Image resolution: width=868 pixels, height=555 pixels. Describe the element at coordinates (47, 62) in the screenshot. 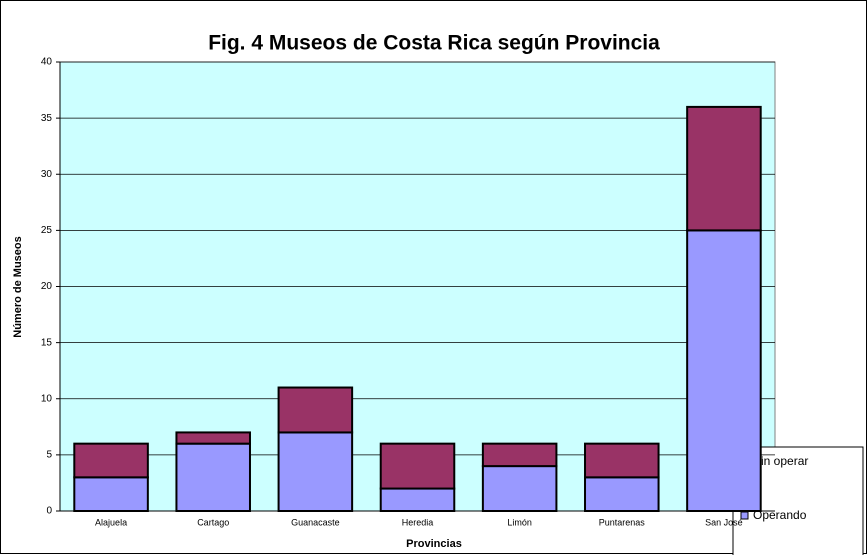

I see `y-tick-label: 40` at that location.